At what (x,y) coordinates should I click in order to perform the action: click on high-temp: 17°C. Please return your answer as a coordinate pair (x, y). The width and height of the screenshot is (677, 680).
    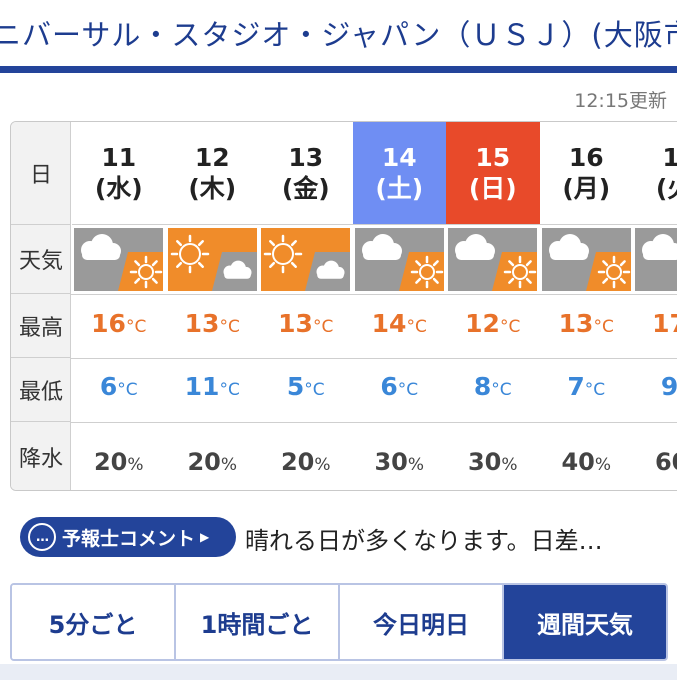
    Looking at the image, I should click on (655, 323).